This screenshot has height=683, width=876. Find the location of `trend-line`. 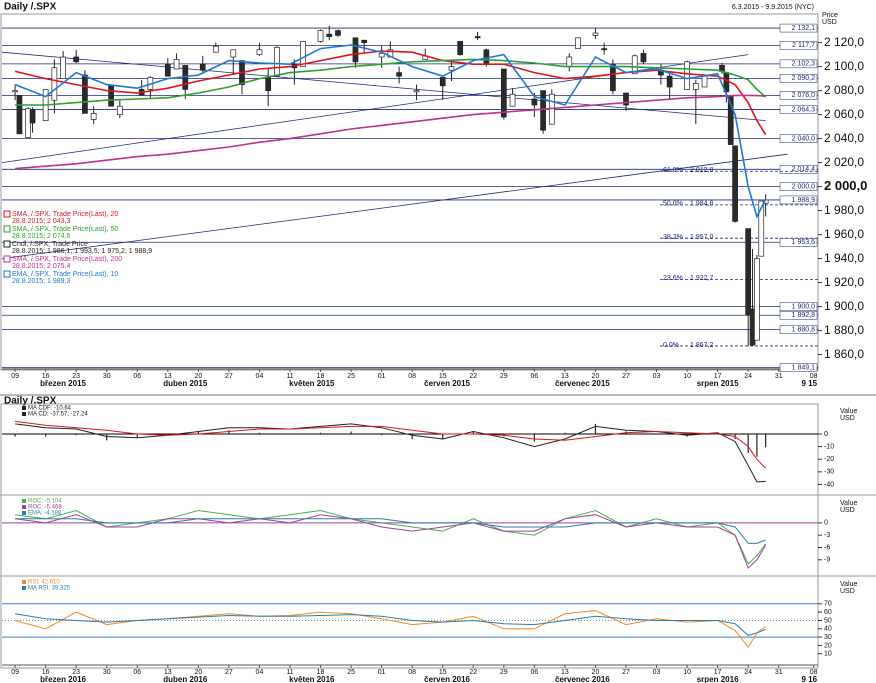

trend-line is located at coordinates (394, 206).